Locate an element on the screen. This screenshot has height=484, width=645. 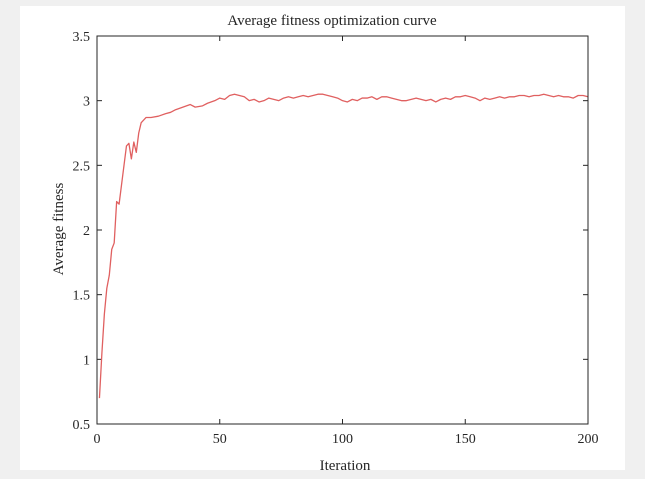
chart-title: Average fitness optimization curve is located at coordinates (332, 21).